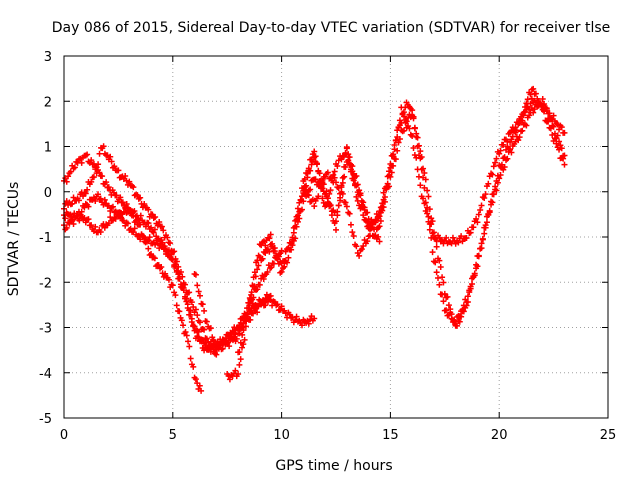 The height and width of the screenshot is (480, 640). What do you see at coordinates (45, 238) in the screenshot?
I see `y-tick-label: -1` at bounding box center [45, 238].